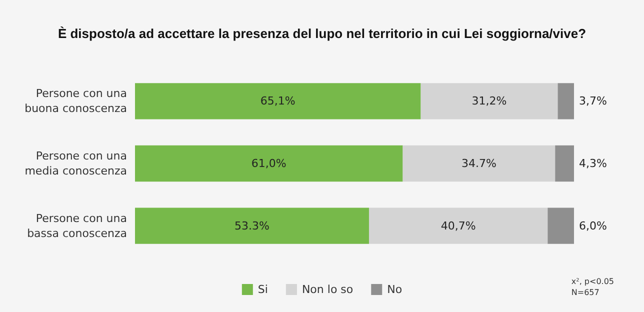  What do you see at coordinates (593, 101) in the screenshot?
I see `data-label: 3,7%` at bounding box center [593, 101].